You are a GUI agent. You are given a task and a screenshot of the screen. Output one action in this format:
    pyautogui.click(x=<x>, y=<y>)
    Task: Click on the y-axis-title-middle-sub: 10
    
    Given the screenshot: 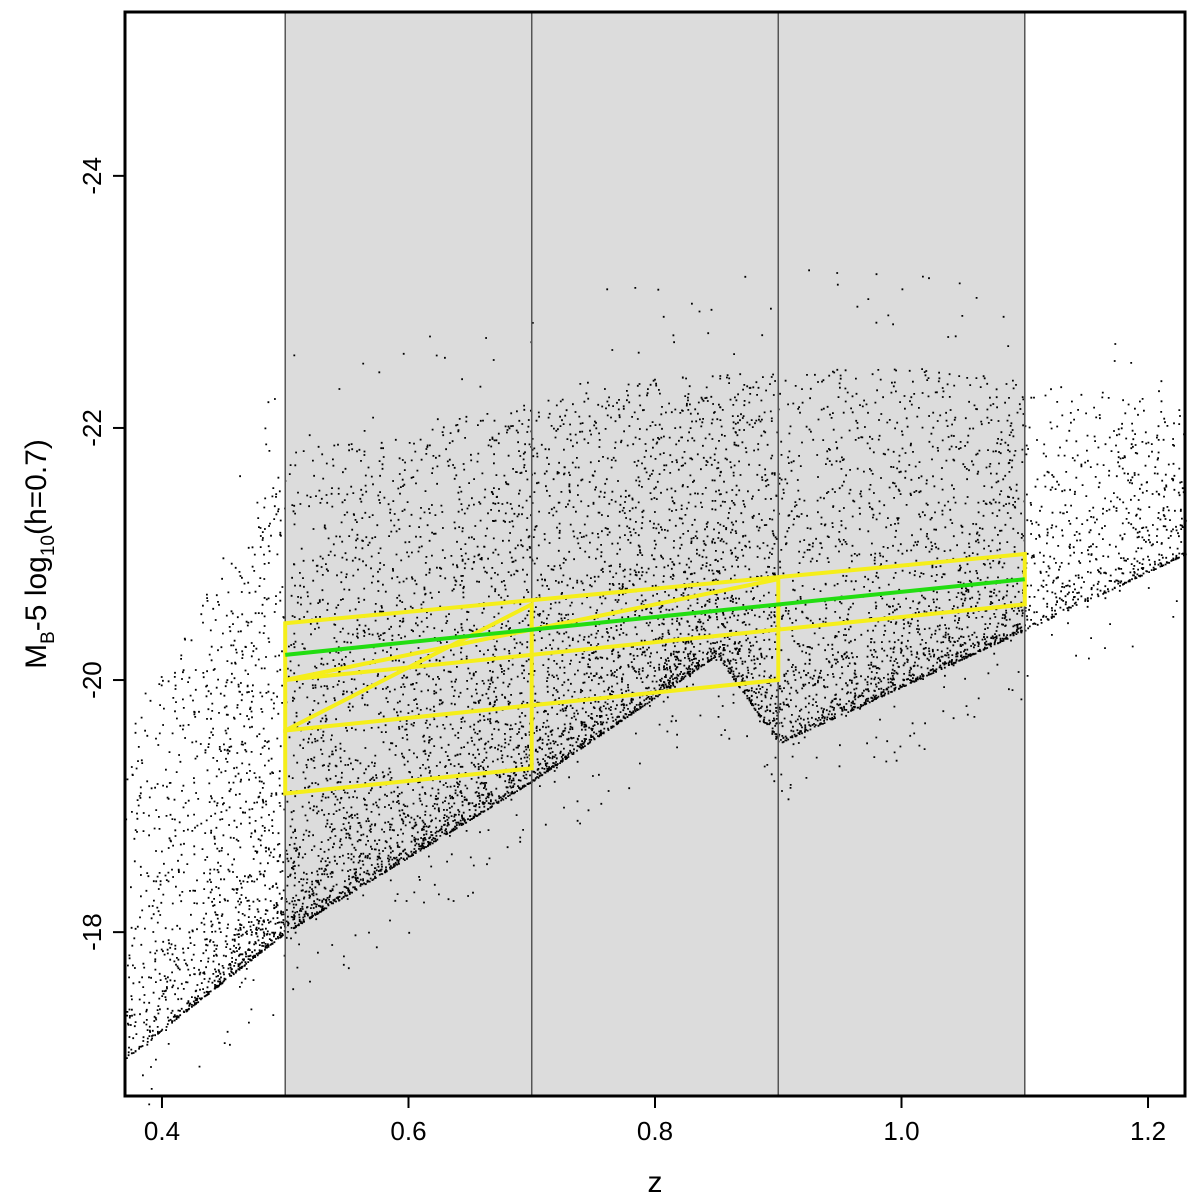 What is the action you would take?
    pyautogui.click(x=48, y=545)
    